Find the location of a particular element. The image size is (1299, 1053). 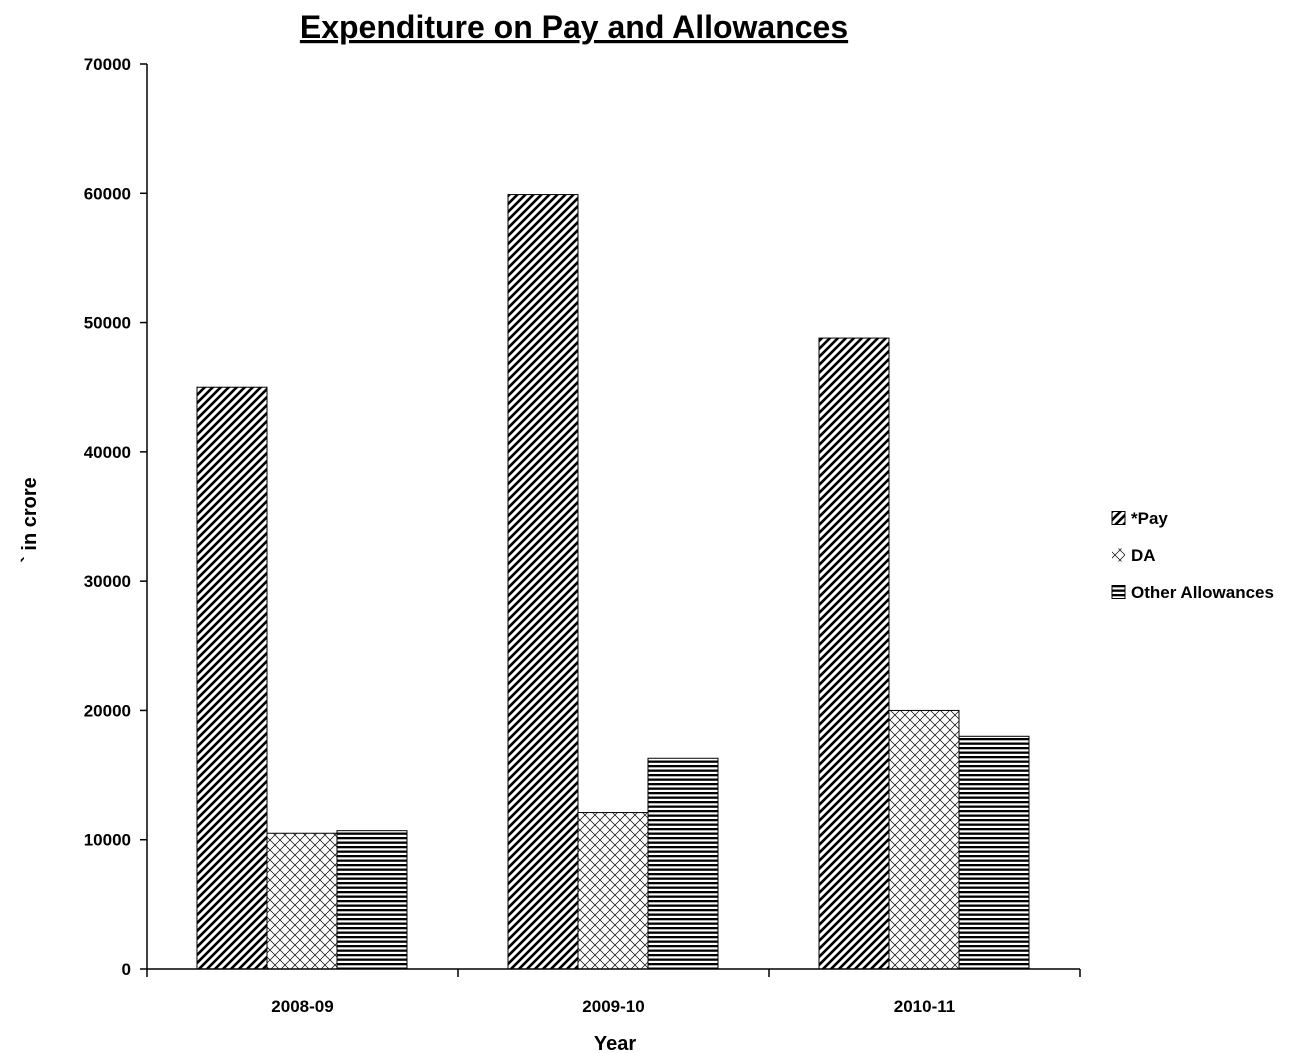

y-tick-label: 60000 is located at coordinates (107, 193).